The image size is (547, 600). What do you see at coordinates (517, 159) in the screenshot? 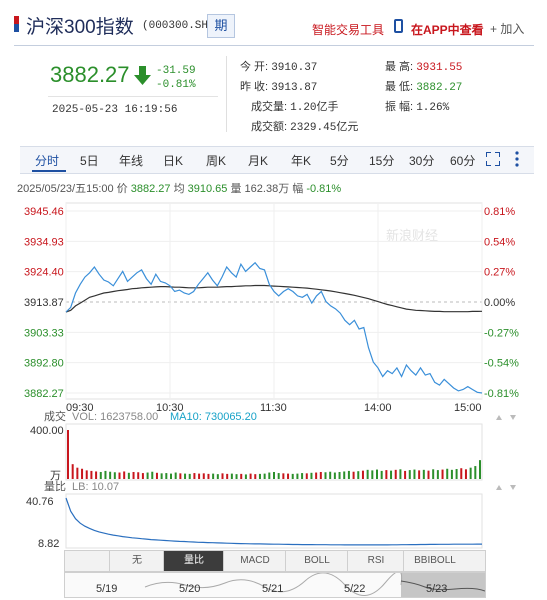
I see `more-menu-icon` at bounding box center [517, 159].